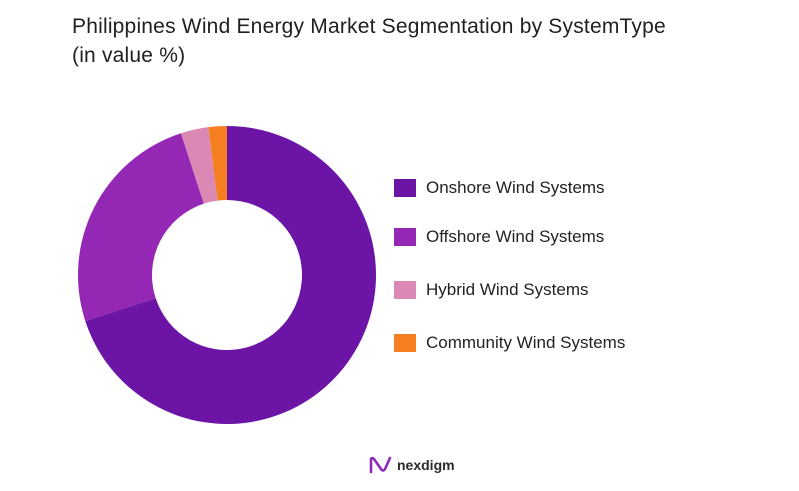  Describe the element at coordinates (526, 342) in the screenshot. I see `legend-label: Community Wind Systems` at that location.